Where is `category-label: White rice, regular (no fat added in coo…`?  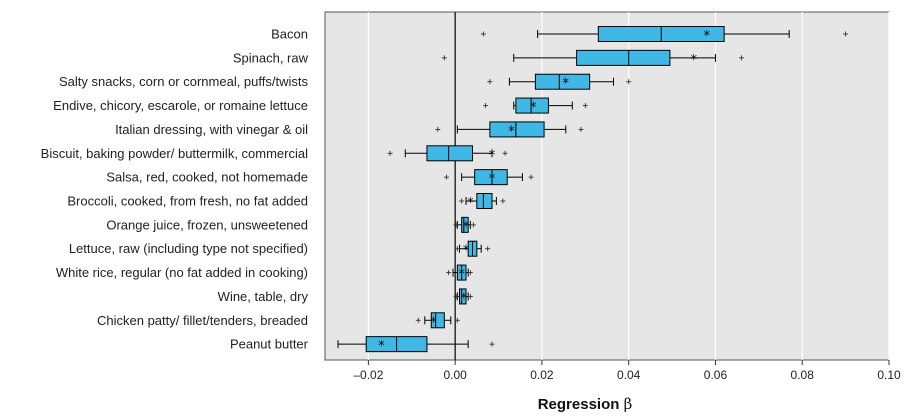 category-label: White rice, regular (no fat added in coo… is located at coordinates (182, 272).